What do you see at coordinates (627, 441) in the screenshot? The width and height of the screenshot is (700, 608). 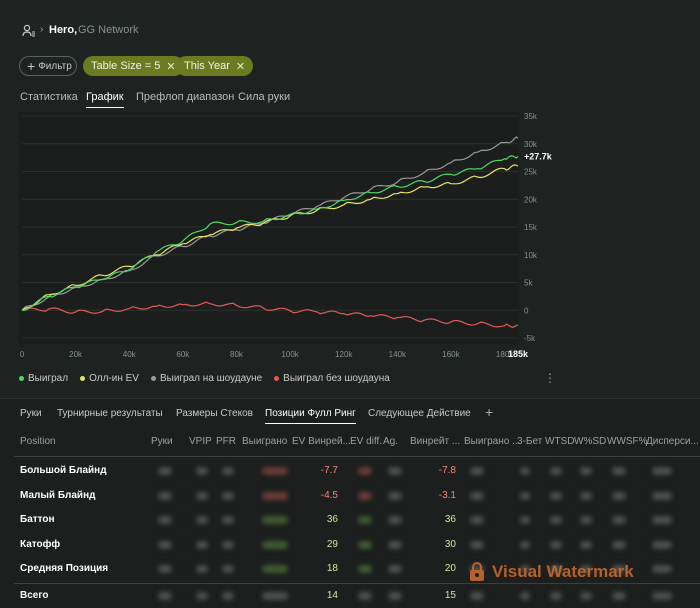 I see `col-header-wwsf: WWSF%` at bounding box center [627, 441].